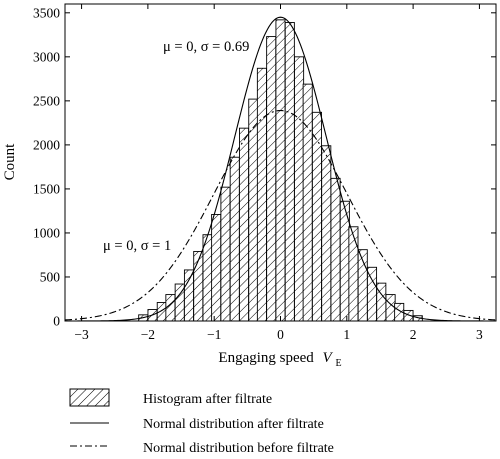  I want to click on x-axis-title-subscript: E, so click(338, 363).